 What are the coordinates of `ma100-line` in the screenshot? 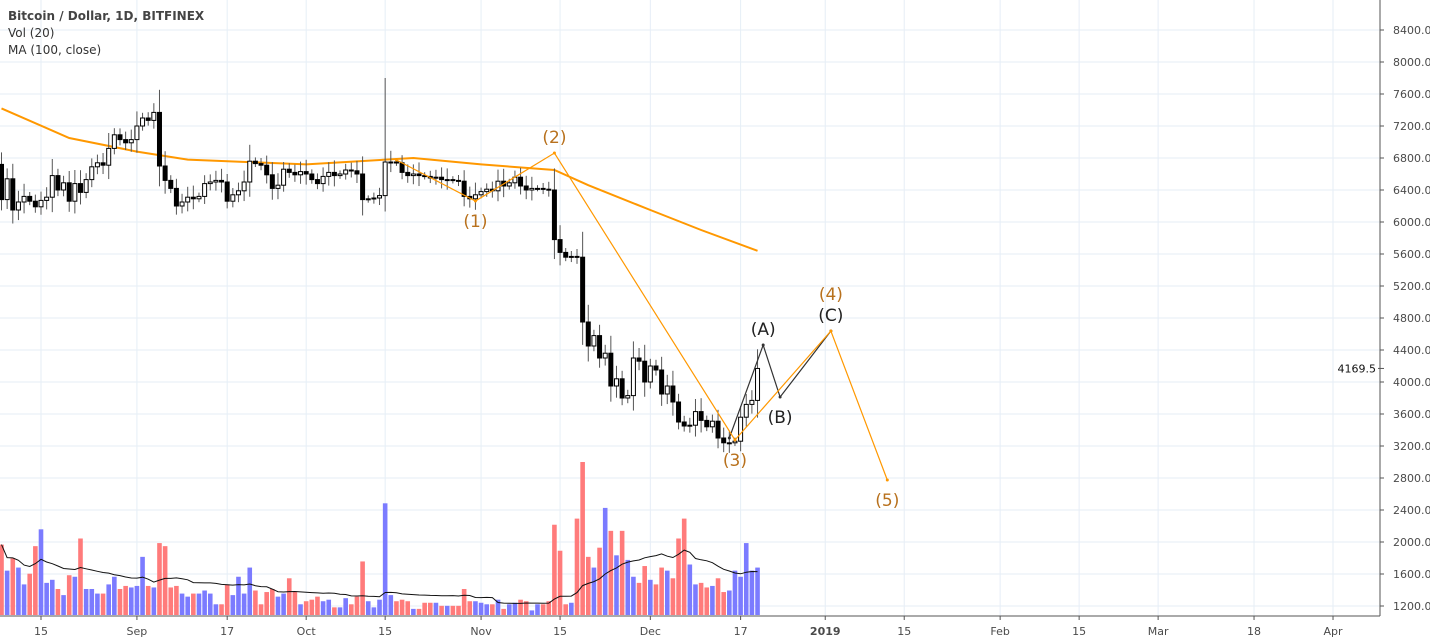 It's located at (379, 179).